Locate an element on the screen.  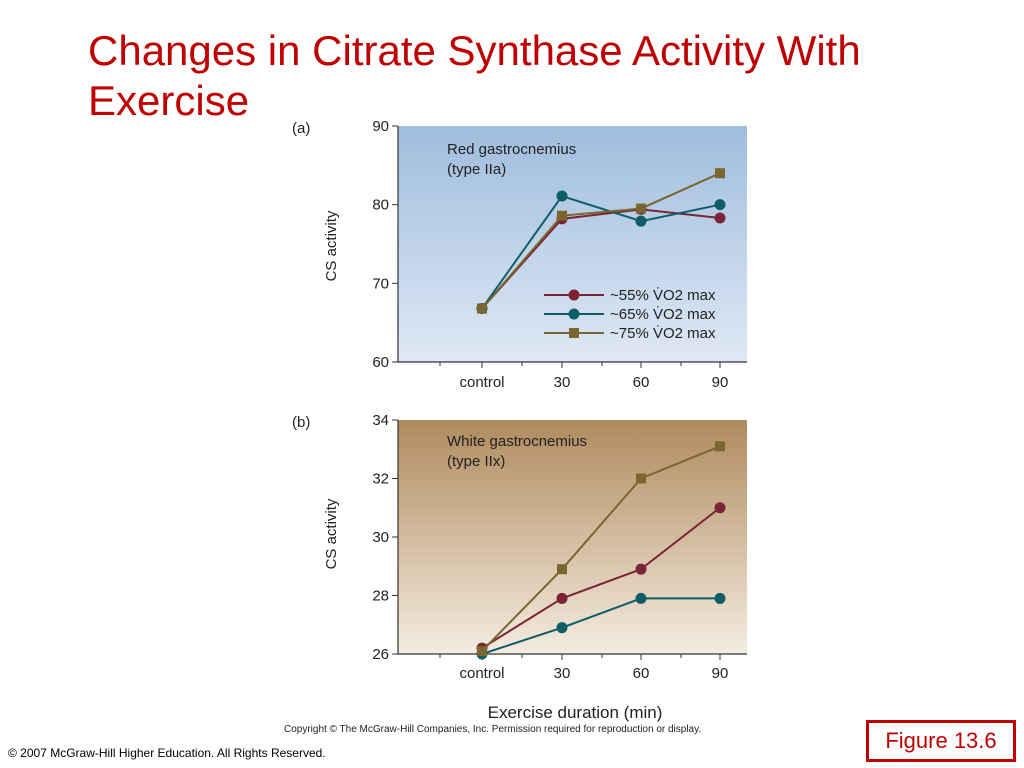
panel-annotation: (type IIa) is located at coordinates (476, 169).